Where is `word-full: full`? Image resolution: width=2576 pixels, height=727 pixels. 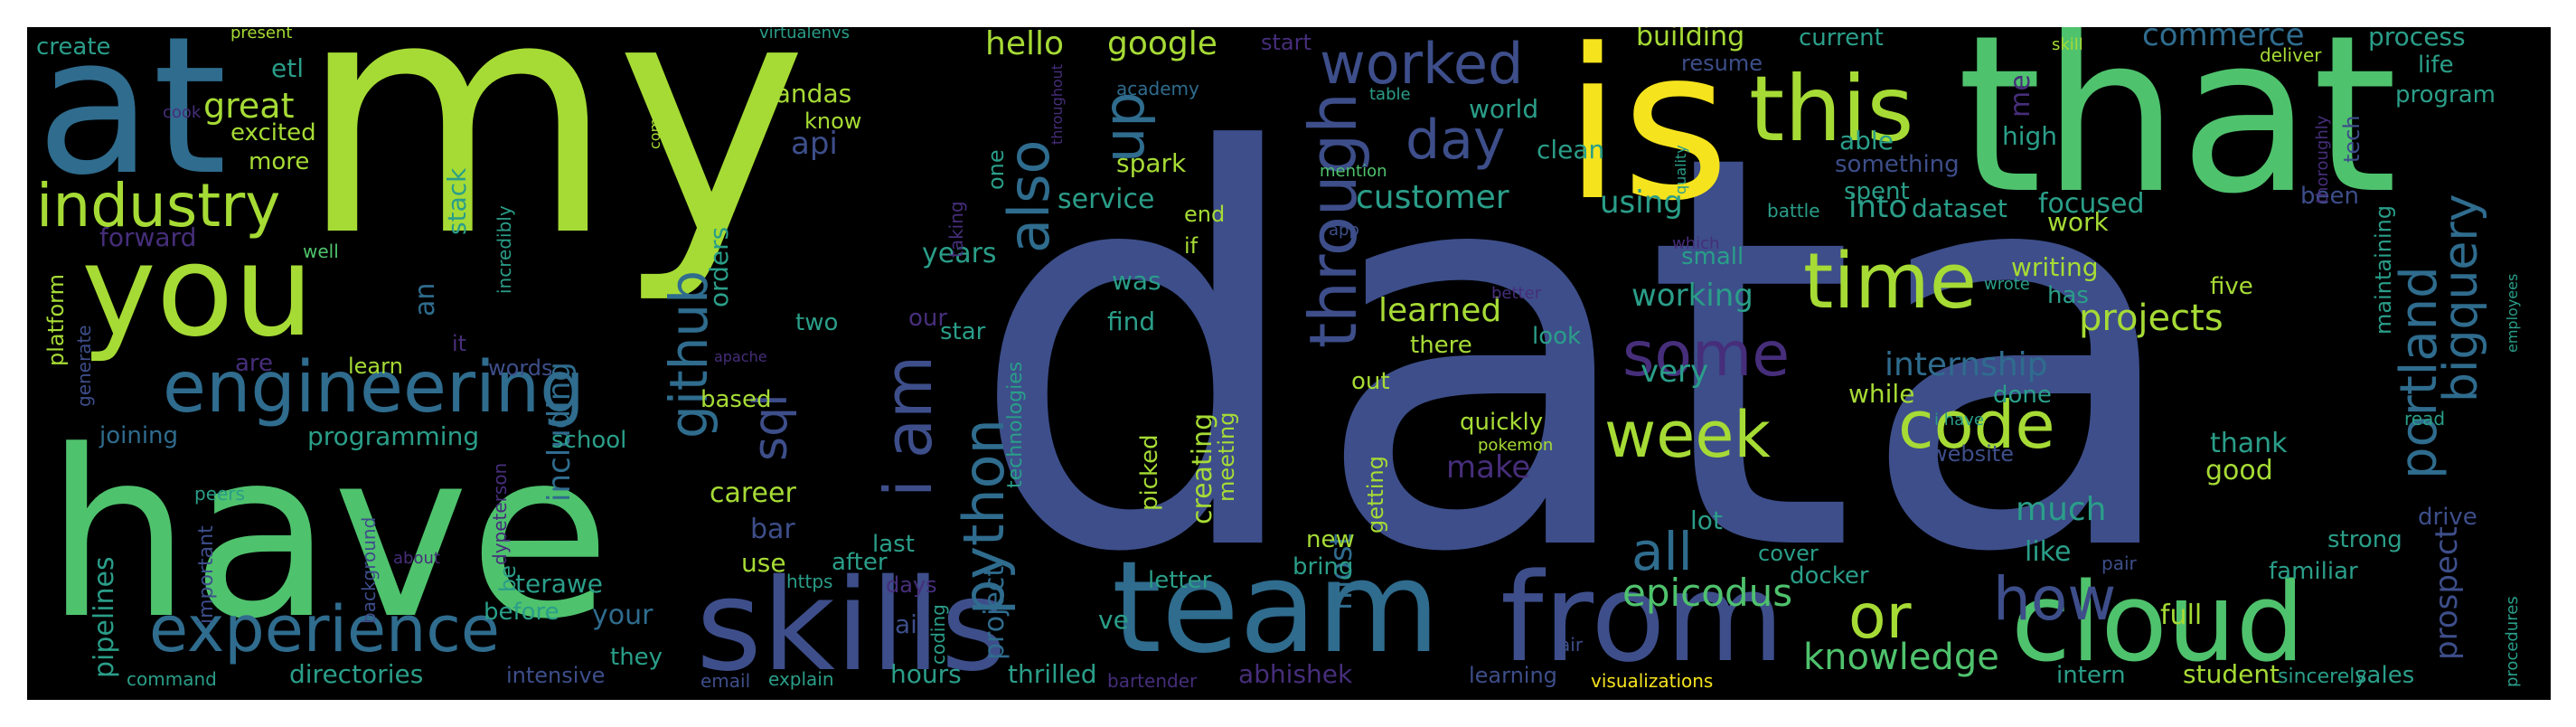
word-full: full is located at coordinates (2181, 615).